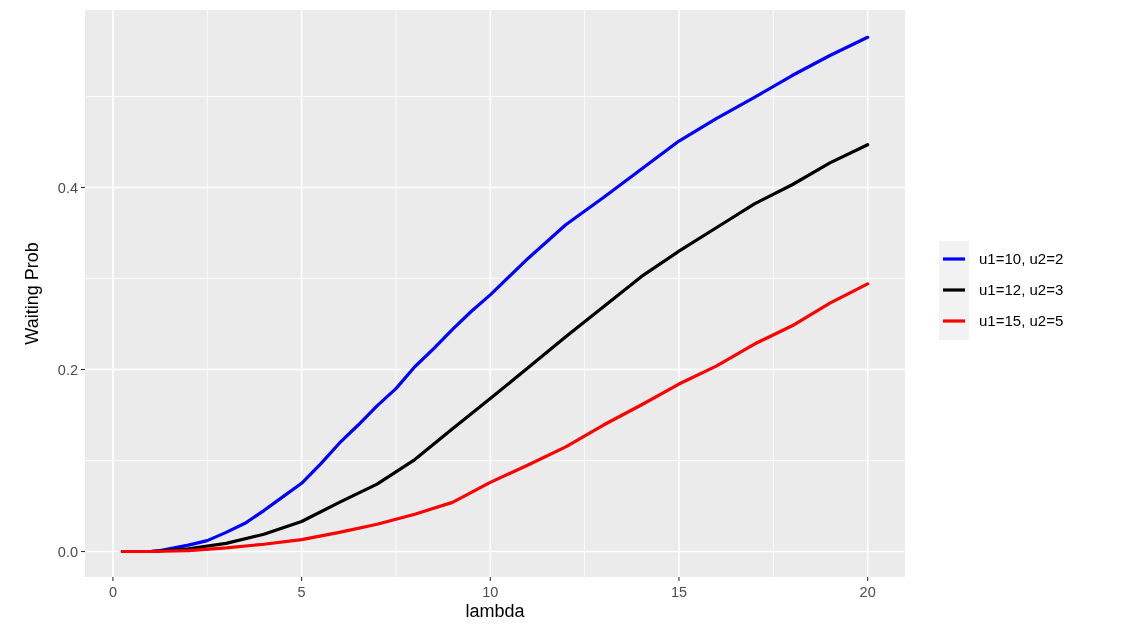 The image size is (1133, 637). What do you see at coordinates (490, 592) in the screenshot?
I see `x-tick-label: 10` at bounding box center [490, 592].